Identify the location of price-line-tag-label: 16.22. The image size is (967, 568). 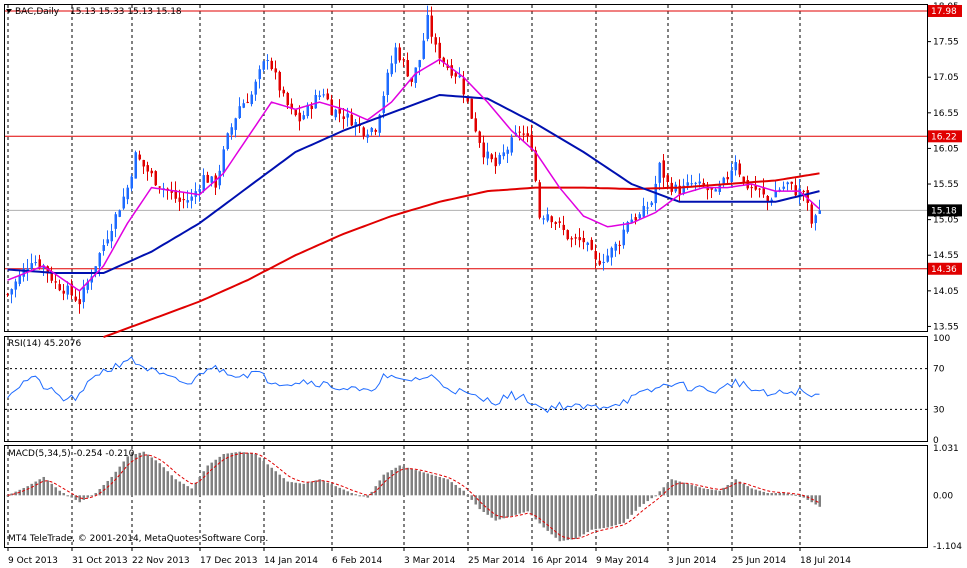
(944, 137).